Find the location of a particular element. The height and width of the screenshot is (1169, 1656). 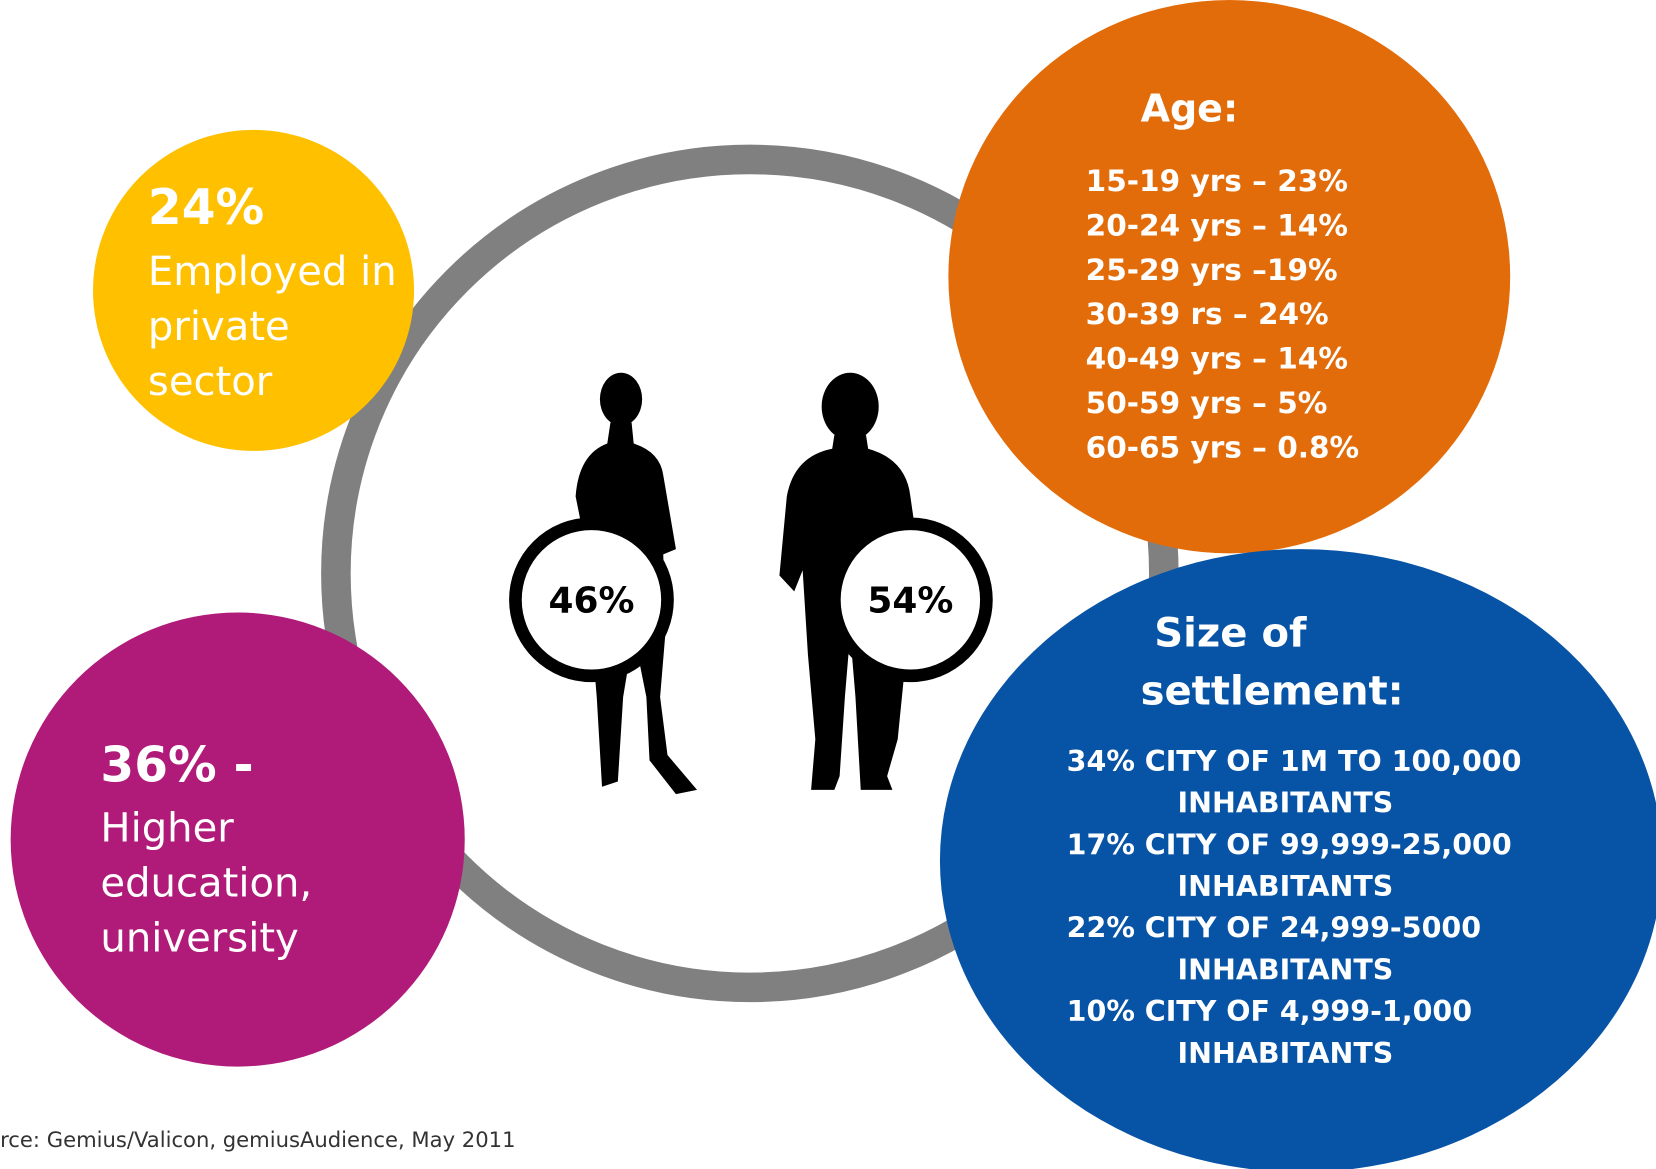

education-label: education, is located at coordinates (206, 884).